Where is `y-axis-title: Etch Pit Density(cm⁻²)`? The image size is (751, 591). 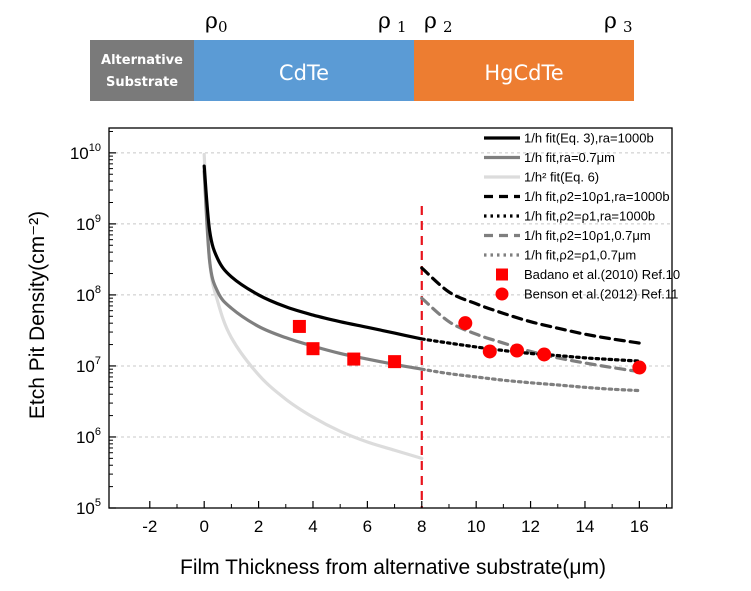 y-axis-title: Etch Pit Density(cm⁻²) is located at coordinates (37, 315).